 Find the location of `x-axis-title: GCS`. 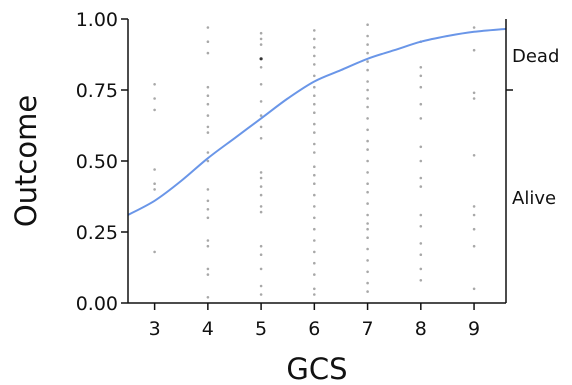

x-axis-title: GCS is located at coordinates (316, 368).